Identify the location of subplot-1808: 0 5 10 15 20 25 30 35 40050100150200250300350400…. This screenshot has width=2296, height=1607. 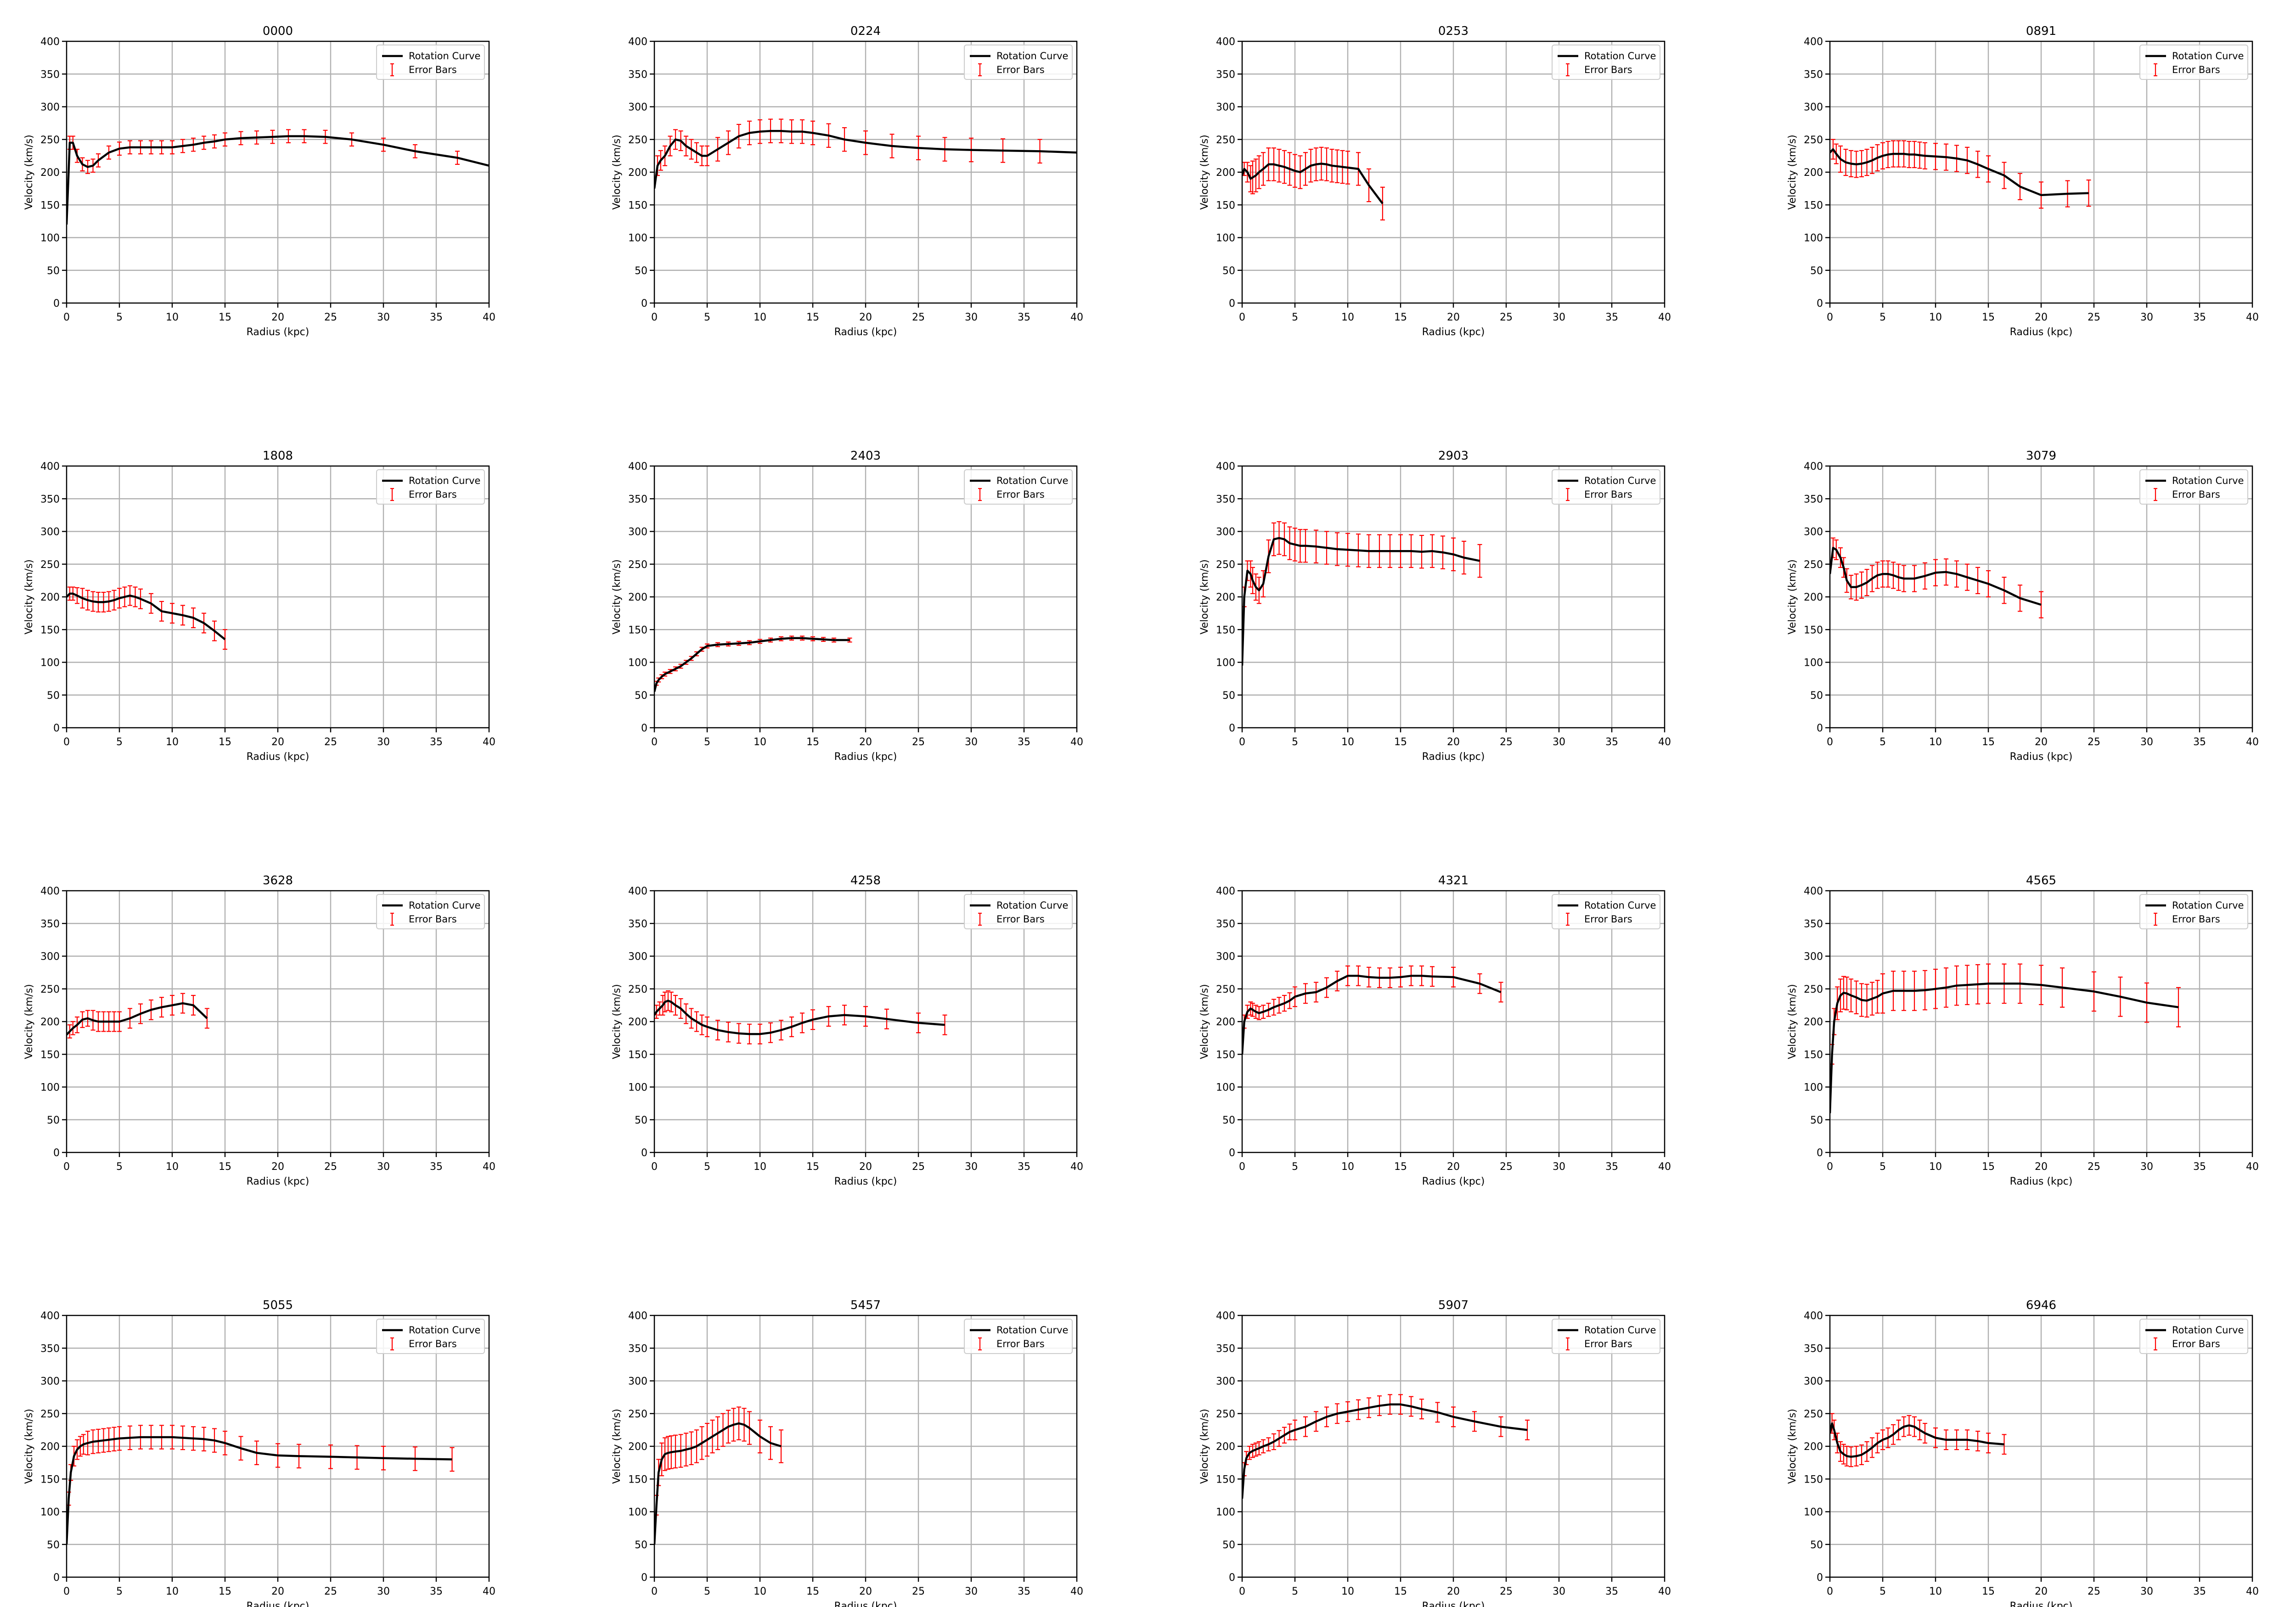
(259, 606).